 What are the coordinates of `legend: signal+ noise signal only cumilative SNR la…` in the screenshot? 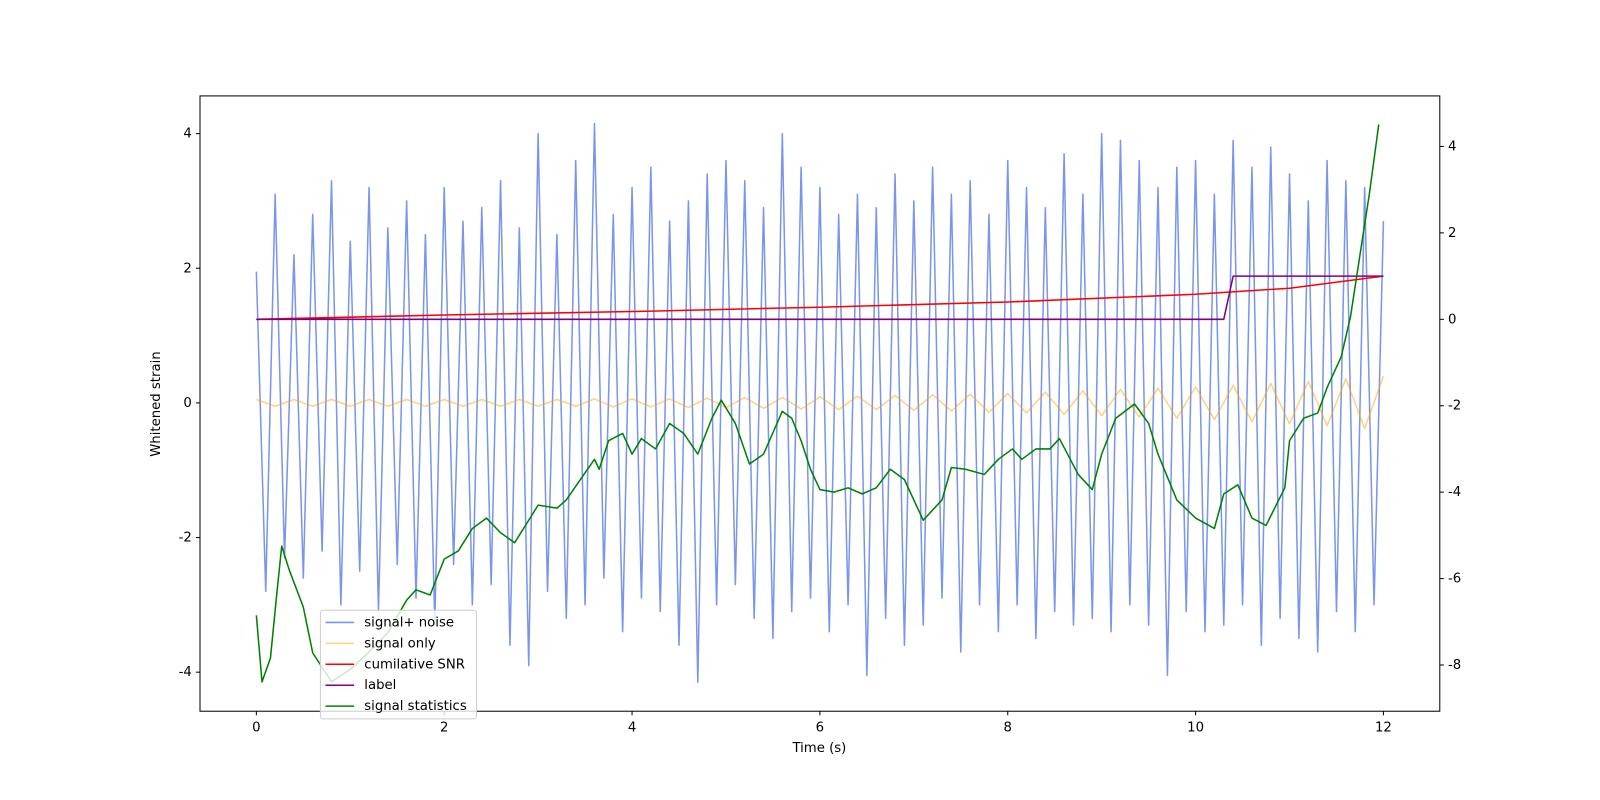 It's located at (398, 664).